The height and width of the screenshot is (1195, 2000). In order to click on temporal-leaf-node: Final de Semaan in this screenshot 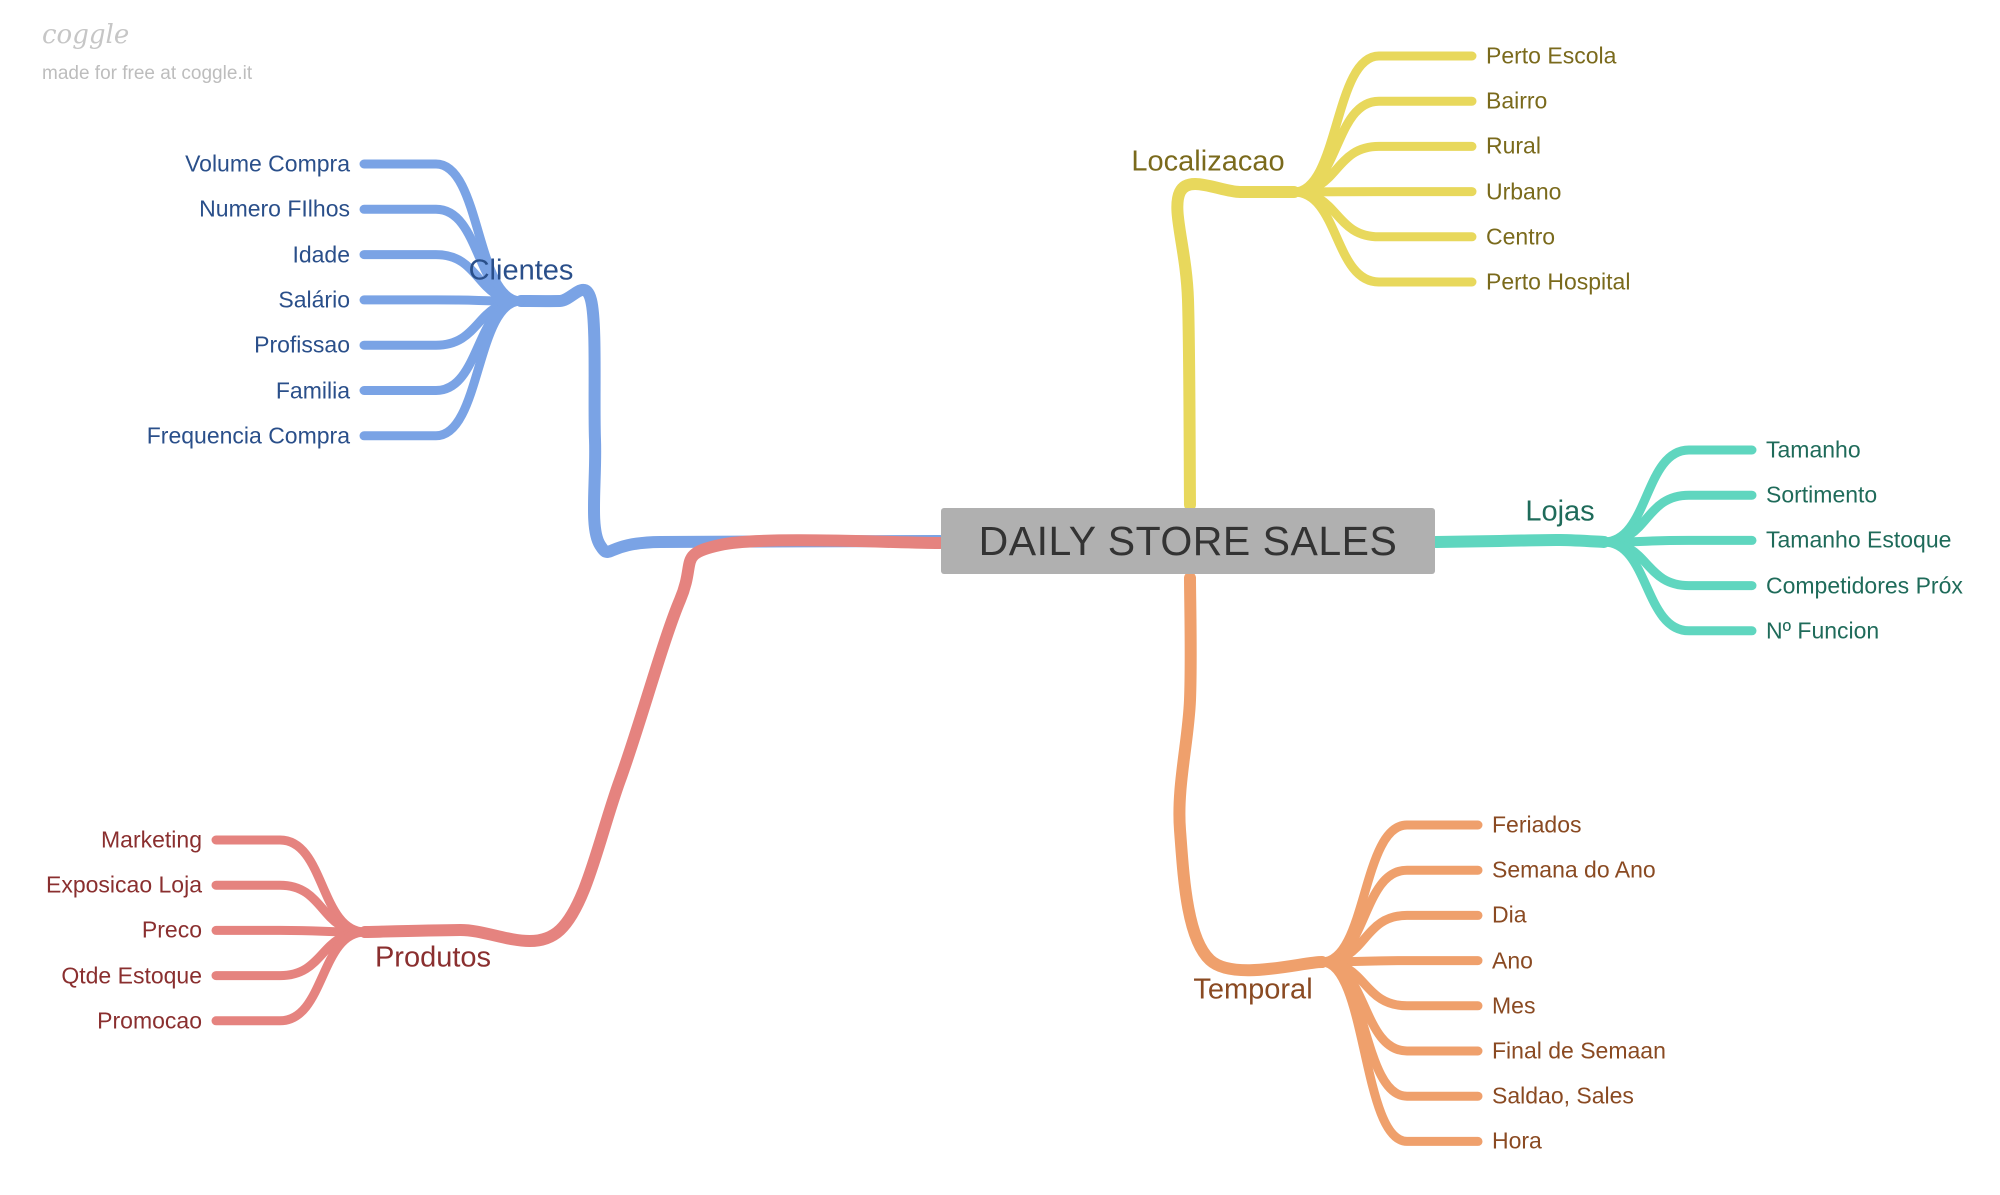, I will do `click(1579, 1050)`.